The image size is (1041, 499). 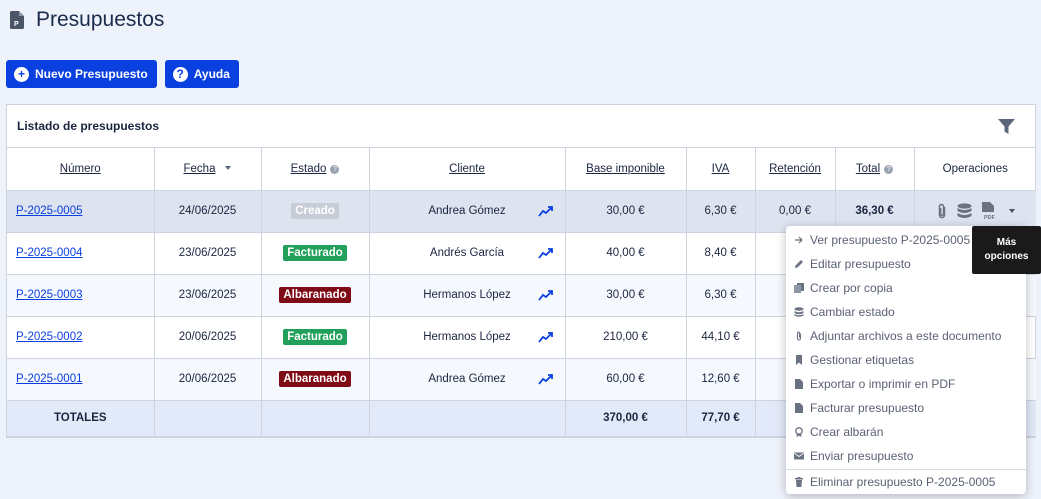 What do you see at coordinates (906, 384) in the screenshot?
I see `menu-item-export-pdf: Exportar o imprimir en PDF` at bounding box center [906, 384].